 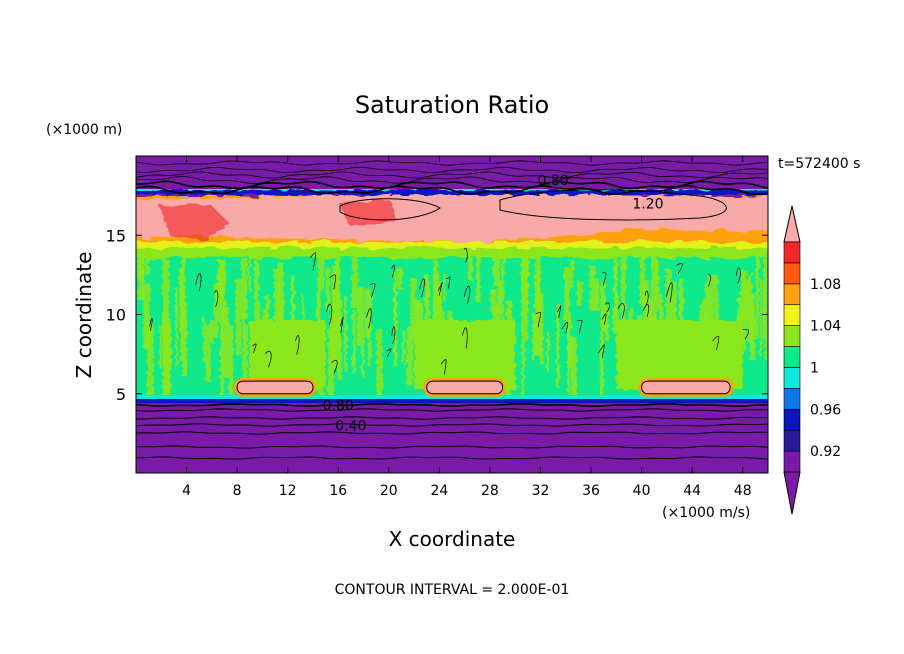 I want to click on x-tick-label: 12, so click(x=288, y=491).